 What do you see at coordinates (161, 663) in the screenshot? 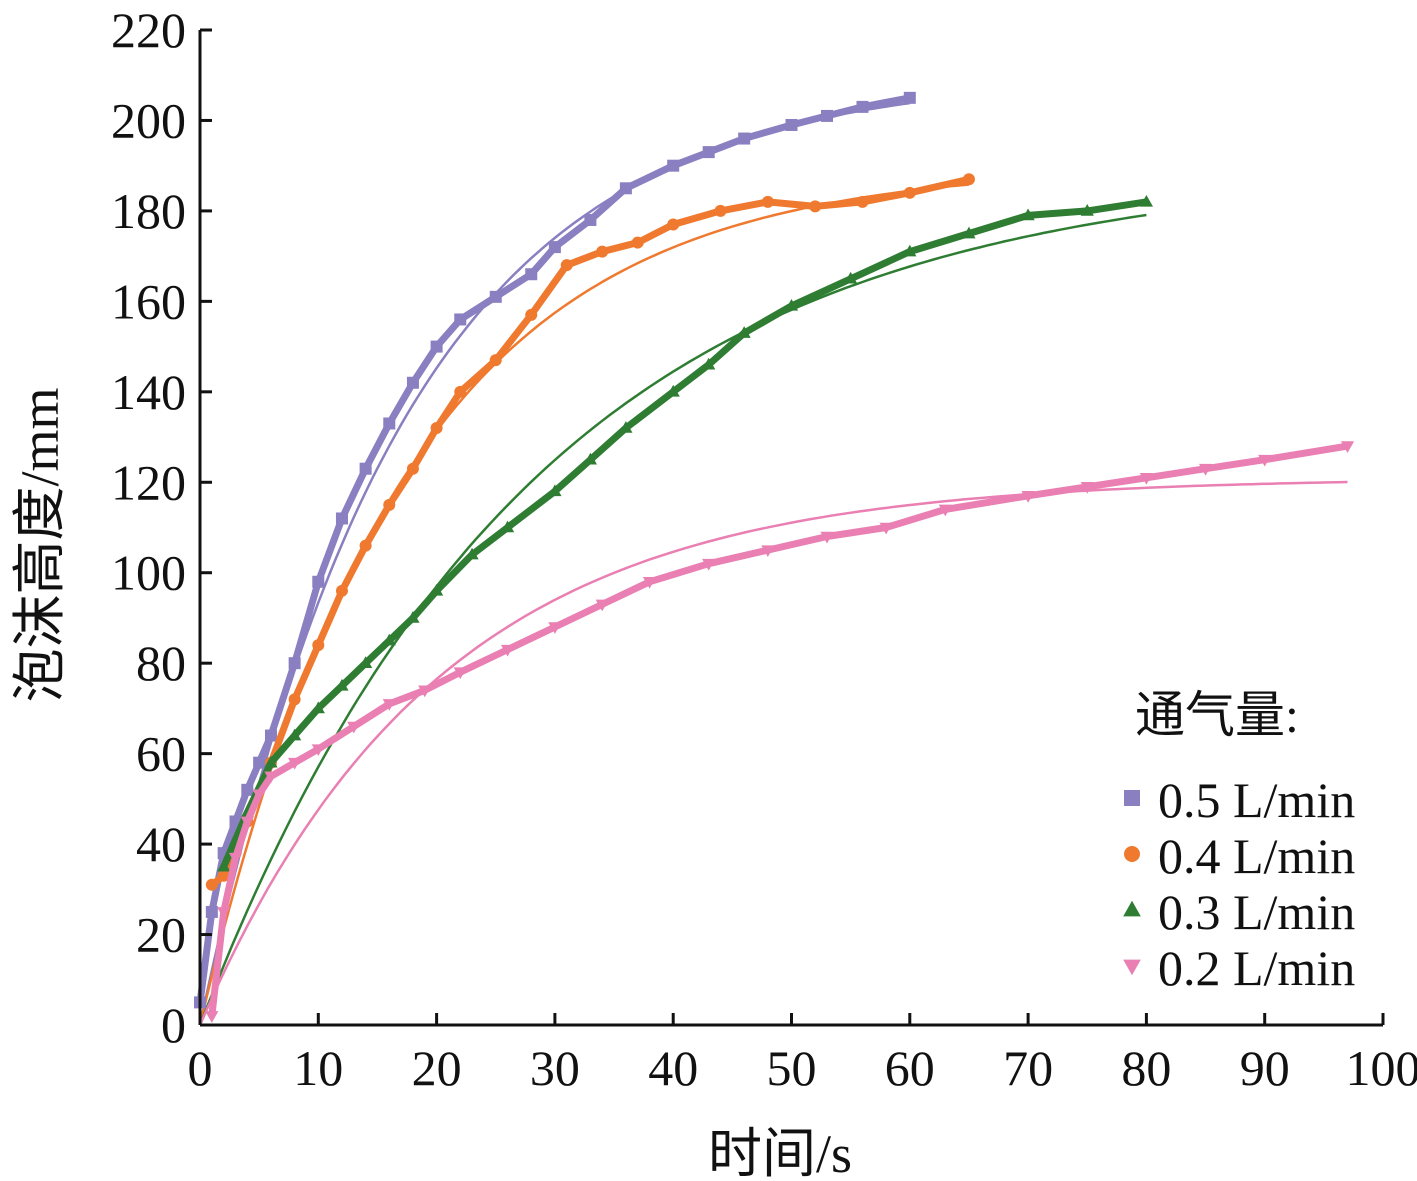
I see `y-tick-label: 80` at bounding box center [161, 663].